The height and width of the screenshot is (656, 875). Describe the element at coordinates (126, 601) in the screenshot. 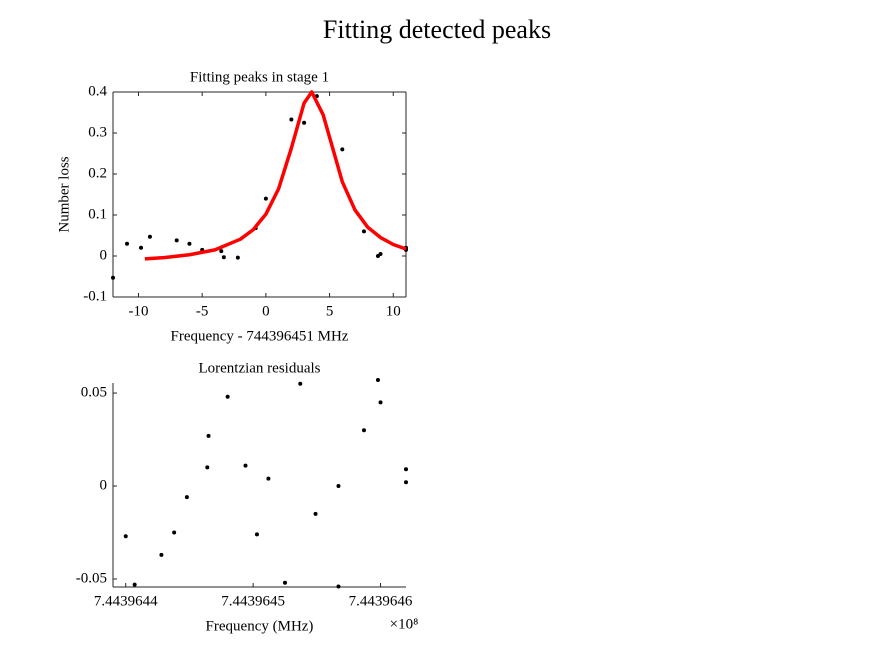

I see `x-tick-label: 7.4439644` at that location.